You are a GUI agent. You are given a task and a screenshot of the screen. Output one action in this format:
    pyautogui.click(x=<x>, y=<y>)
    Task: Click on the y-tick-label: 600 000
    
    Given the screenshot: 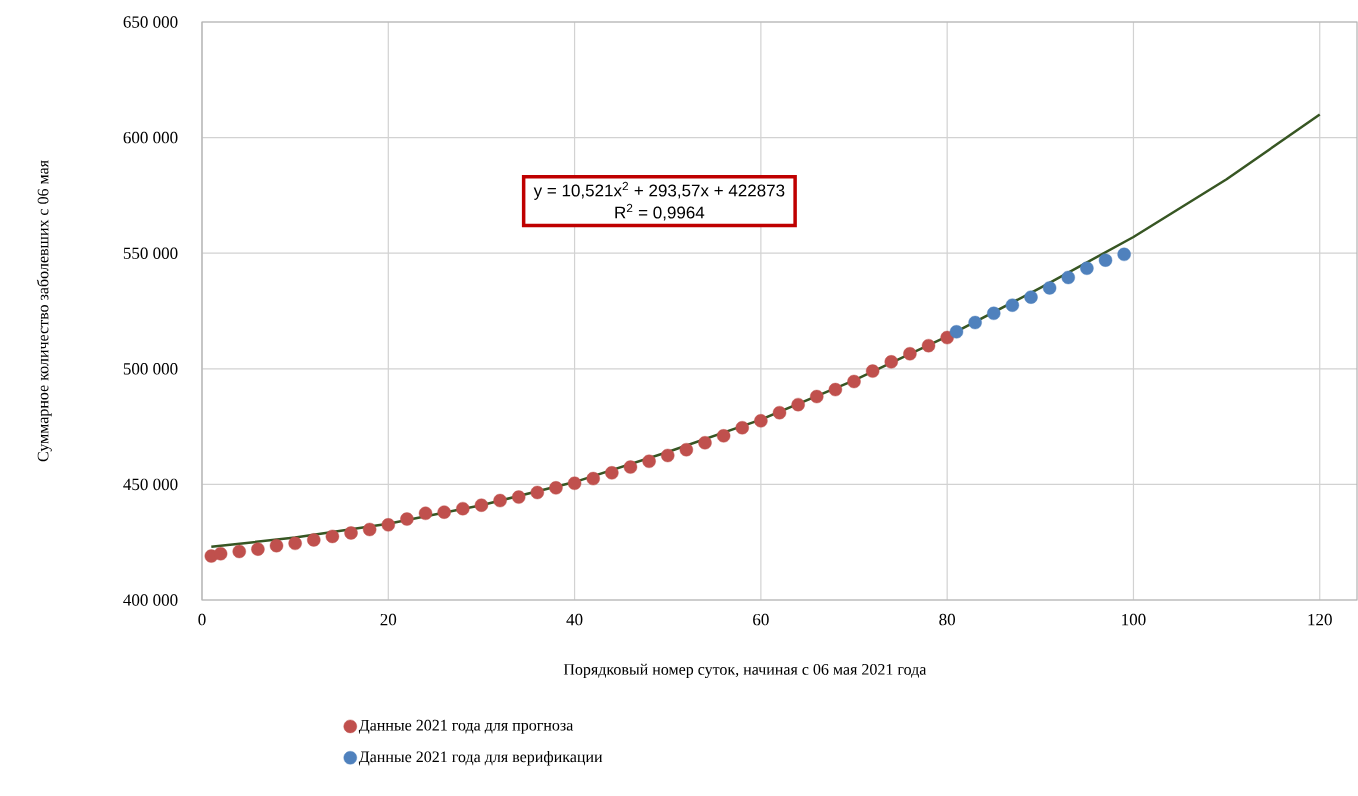 What is the action you would take?
    pyautogui.click(x=150, y=137)
    